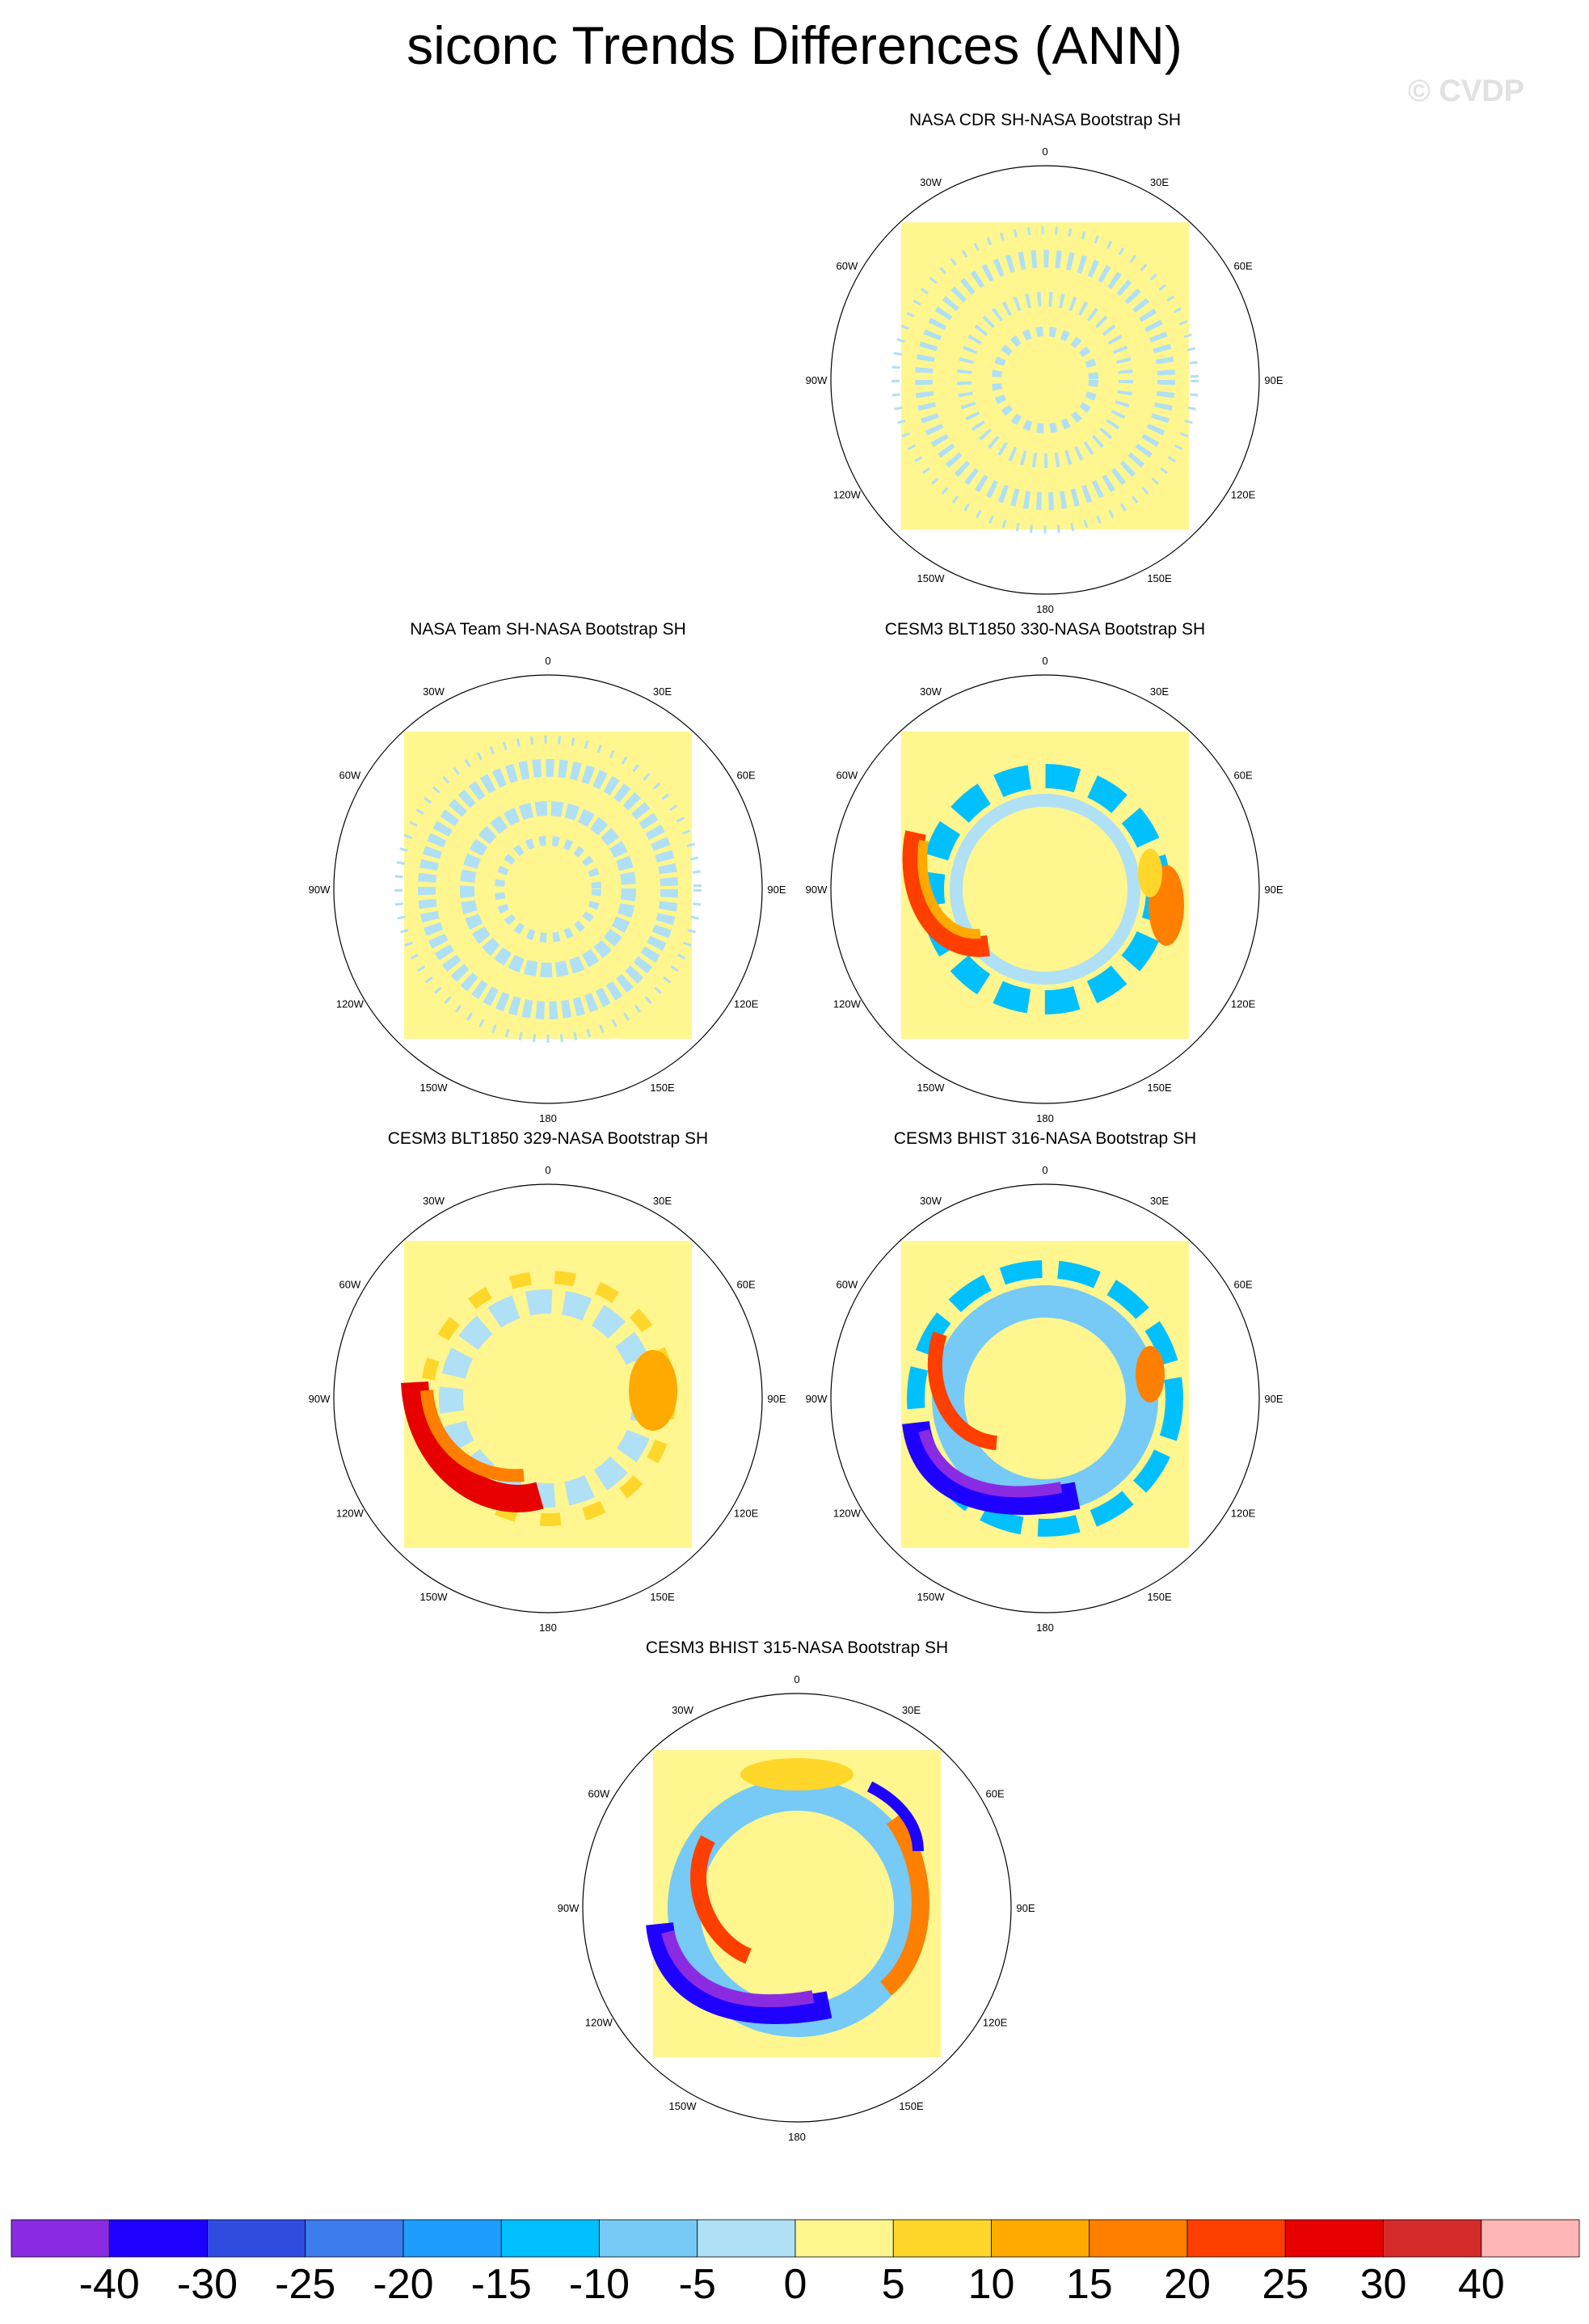 This screenshot has height=2324, width=1589. I want to click on panel-title: CESM3 BHIST 316-NASA Bootstrap SH, so click(1045, 1138).